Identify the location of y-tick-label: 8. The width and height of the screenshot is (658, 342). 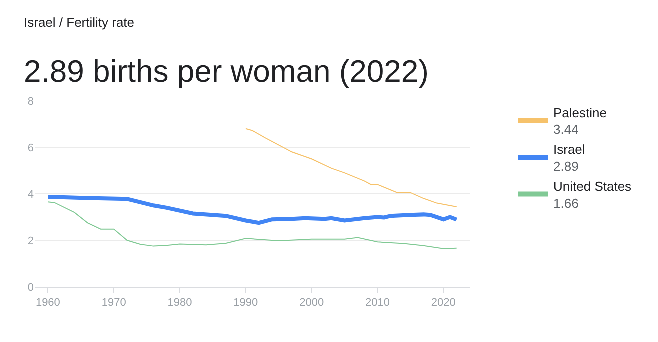
(31, 102).